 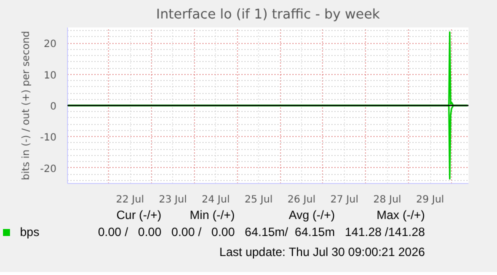 What do you see at coordinates (50, 44) in the screenshot?
I see `y-tick-label: 20` at bounding box center [50, 44].